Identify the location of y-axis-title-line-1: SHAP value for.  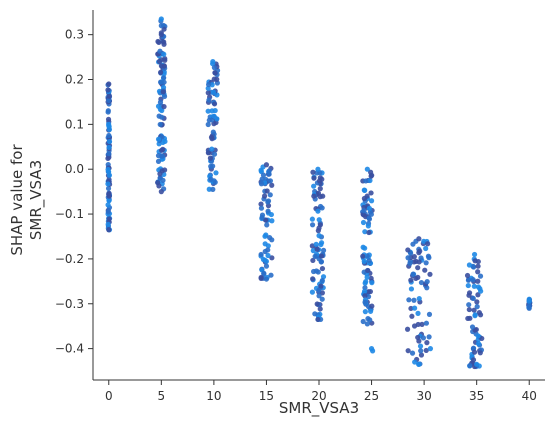
(17, 200).